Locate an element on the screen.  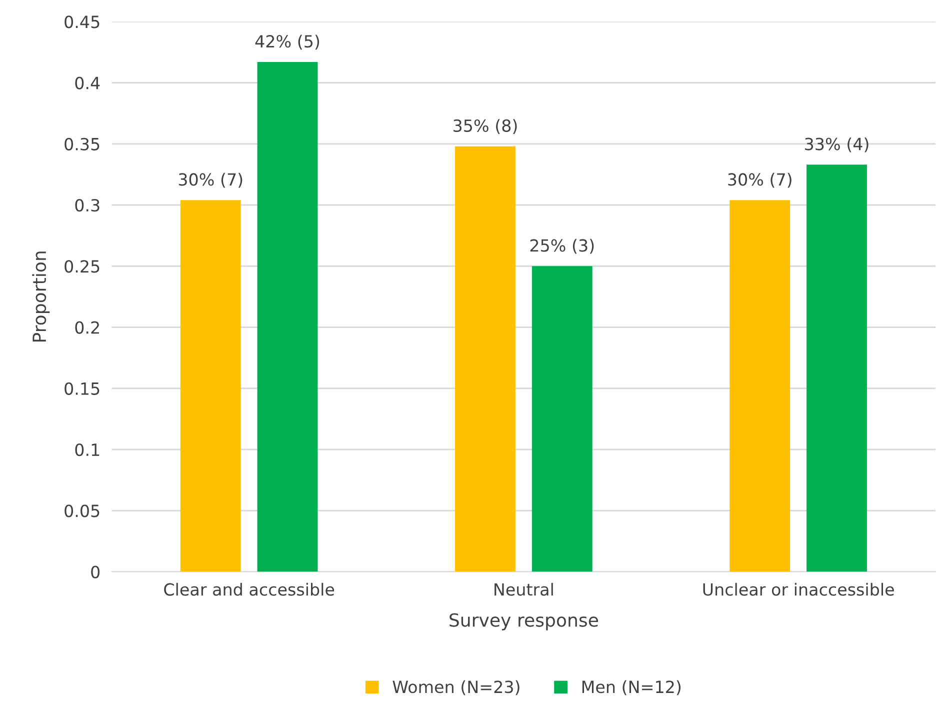
y-tick-label: 0.25 is located at coordinates (82, 266).